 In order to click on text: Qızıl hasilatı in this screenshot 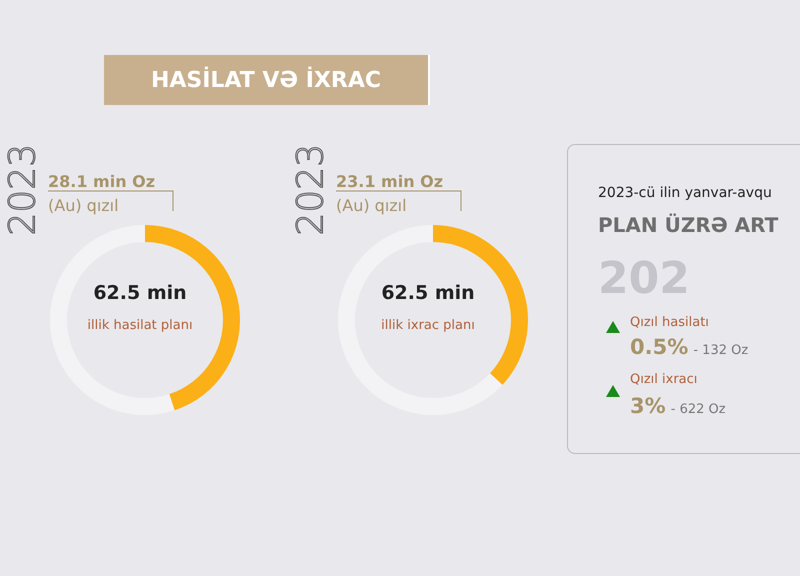, I will do `click(669, 322)`.